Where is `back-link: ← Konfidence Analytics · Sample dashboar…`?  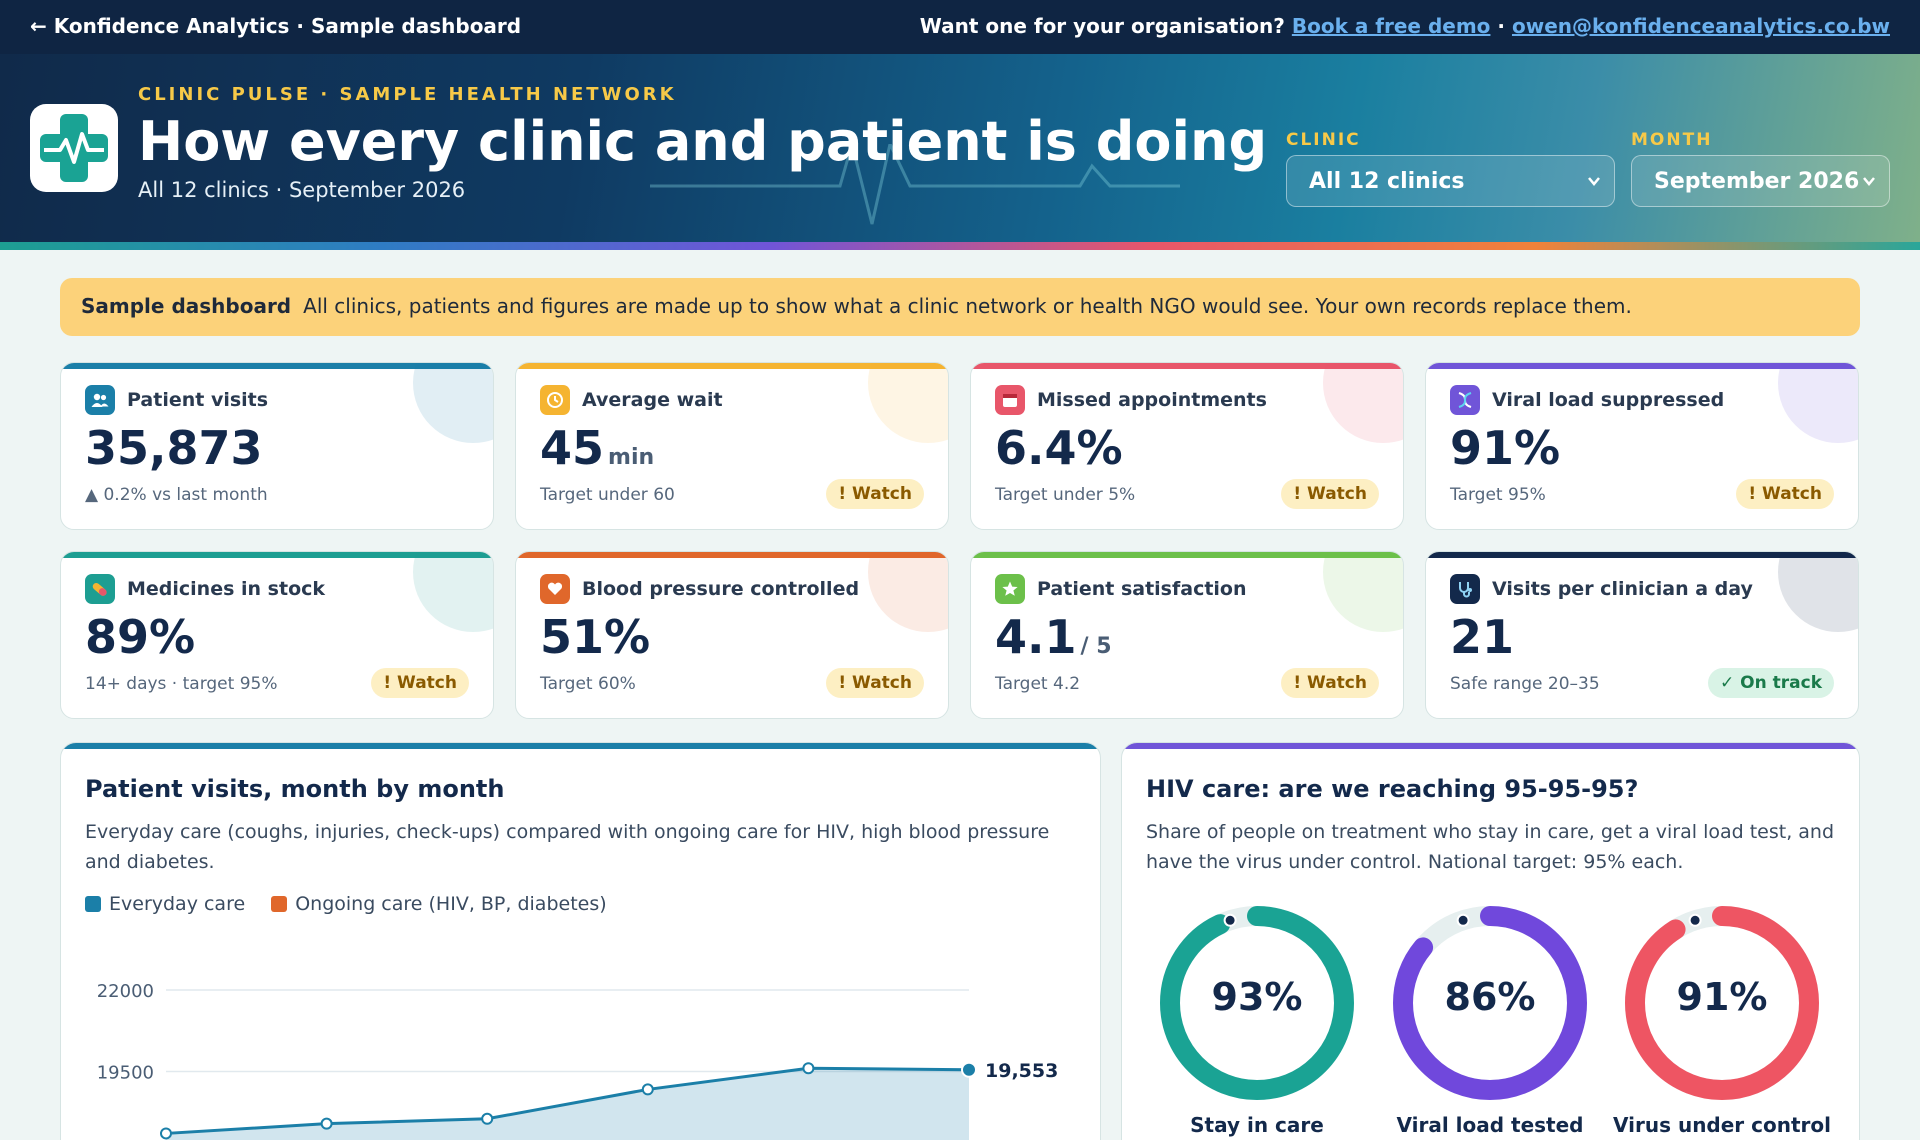
back-link: ← Konfidence Analytics · Sample dashboar… is located at coordinates (276, 26).